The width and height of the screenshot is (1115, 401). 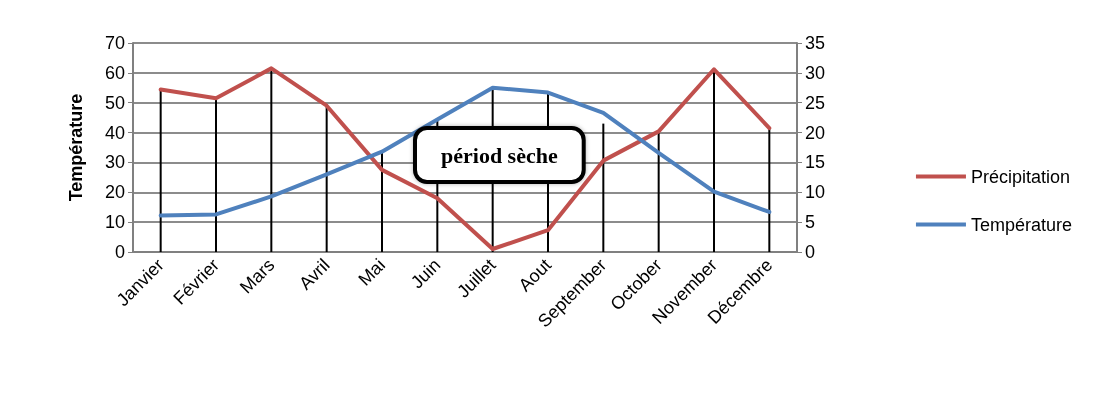 What do you see at coordinates (815, 72) in the screenshot?
I see `y2-tick-label: 30` at bounding box center [815, 72].